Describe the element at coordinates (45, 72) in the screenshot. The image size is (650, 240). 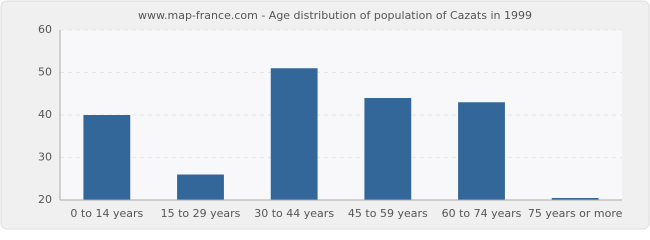
I see `y-tick-label: 50` at that location.